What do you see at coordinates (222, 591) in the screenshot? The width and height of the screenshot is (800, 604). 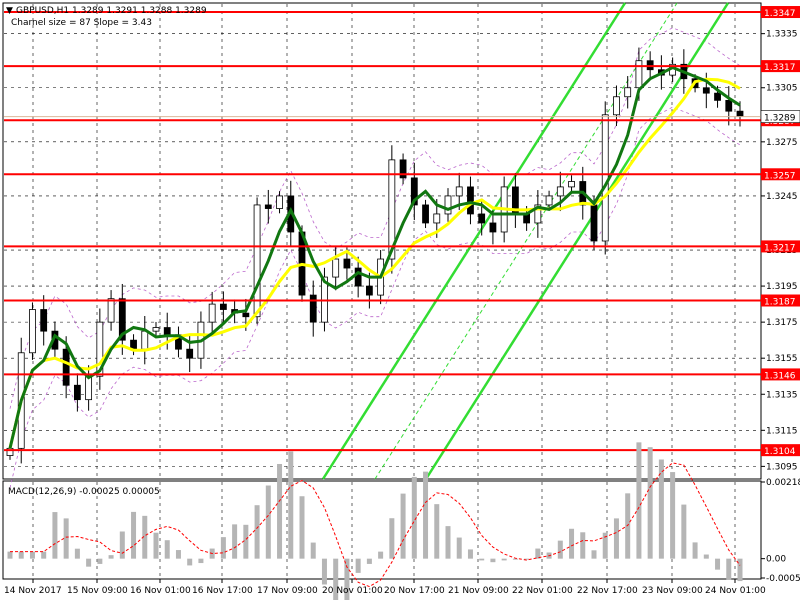 I see `time-tick-label: 16 Nov 17:00` at bounding box center [222, 591].